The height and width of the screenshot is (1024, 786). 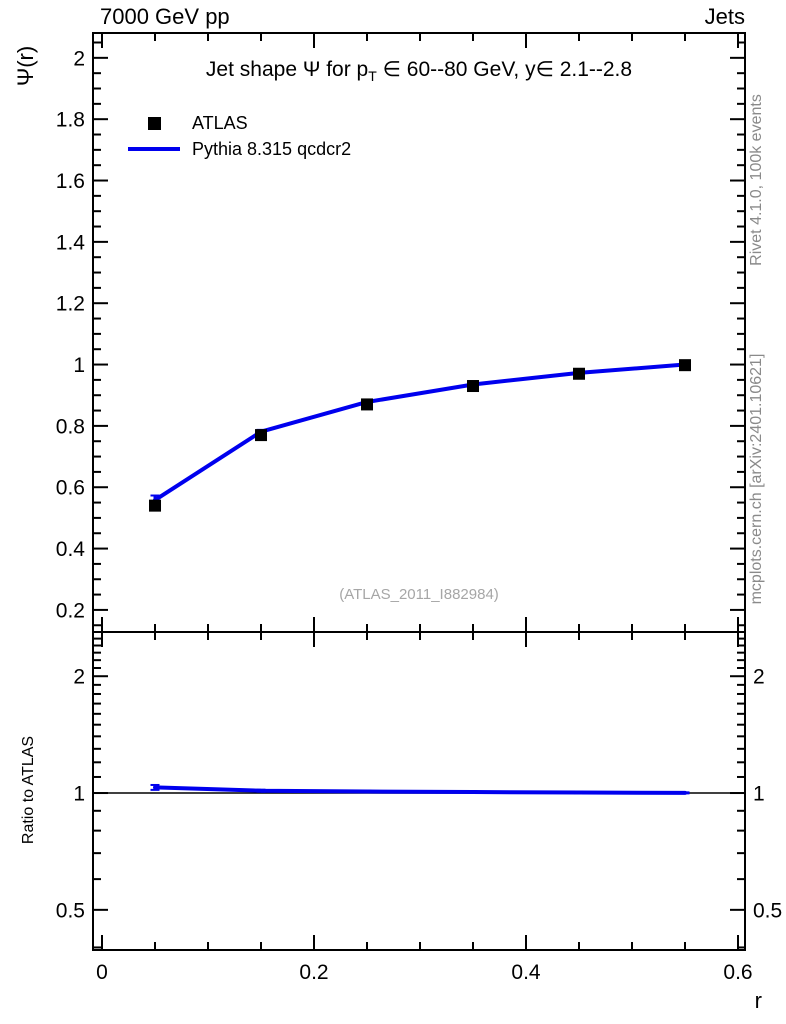 What do you see at coordinates (737, 972) in the screenshot?
I see `x-tick-label: 0.6` at bounding box center [737, 972].